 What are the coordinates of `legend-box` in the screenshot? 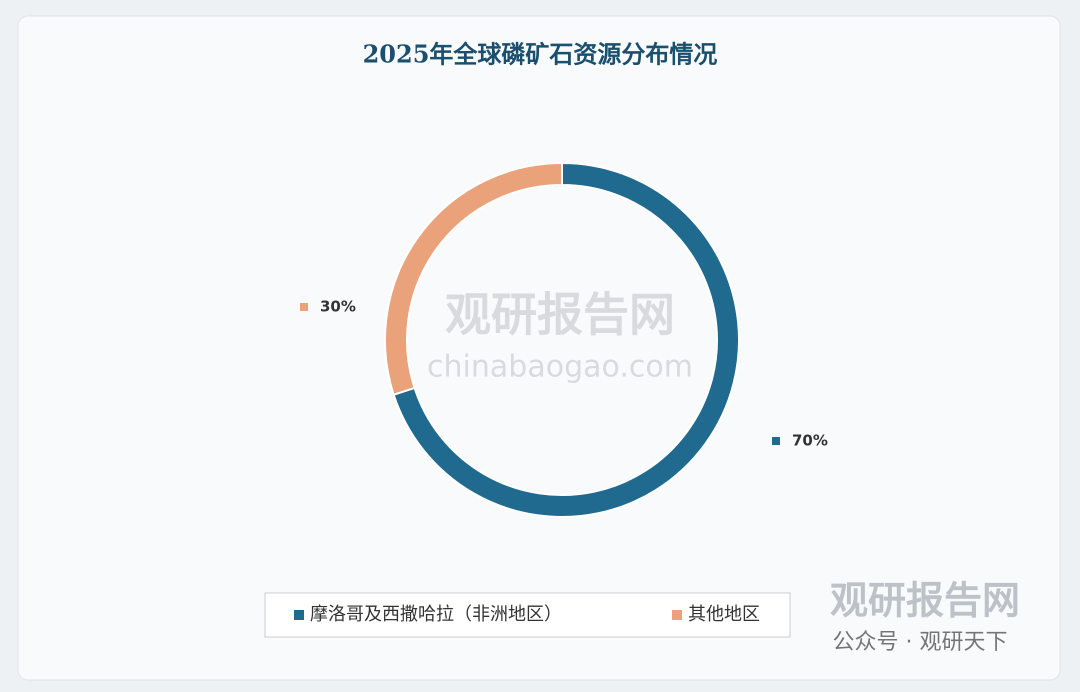 It's located at (527, 615).